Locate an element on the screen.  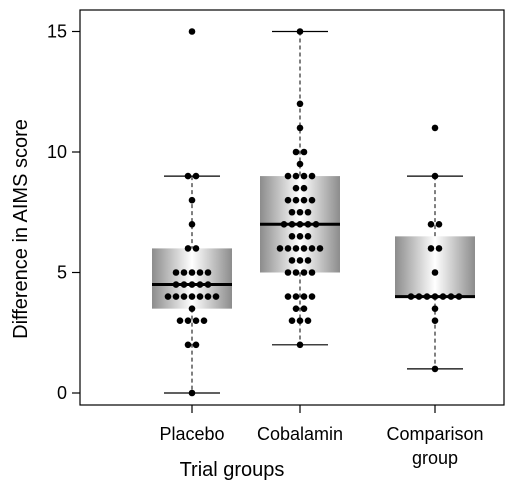
y-tick-label-1: 5 is located at coordinates (62, 273).